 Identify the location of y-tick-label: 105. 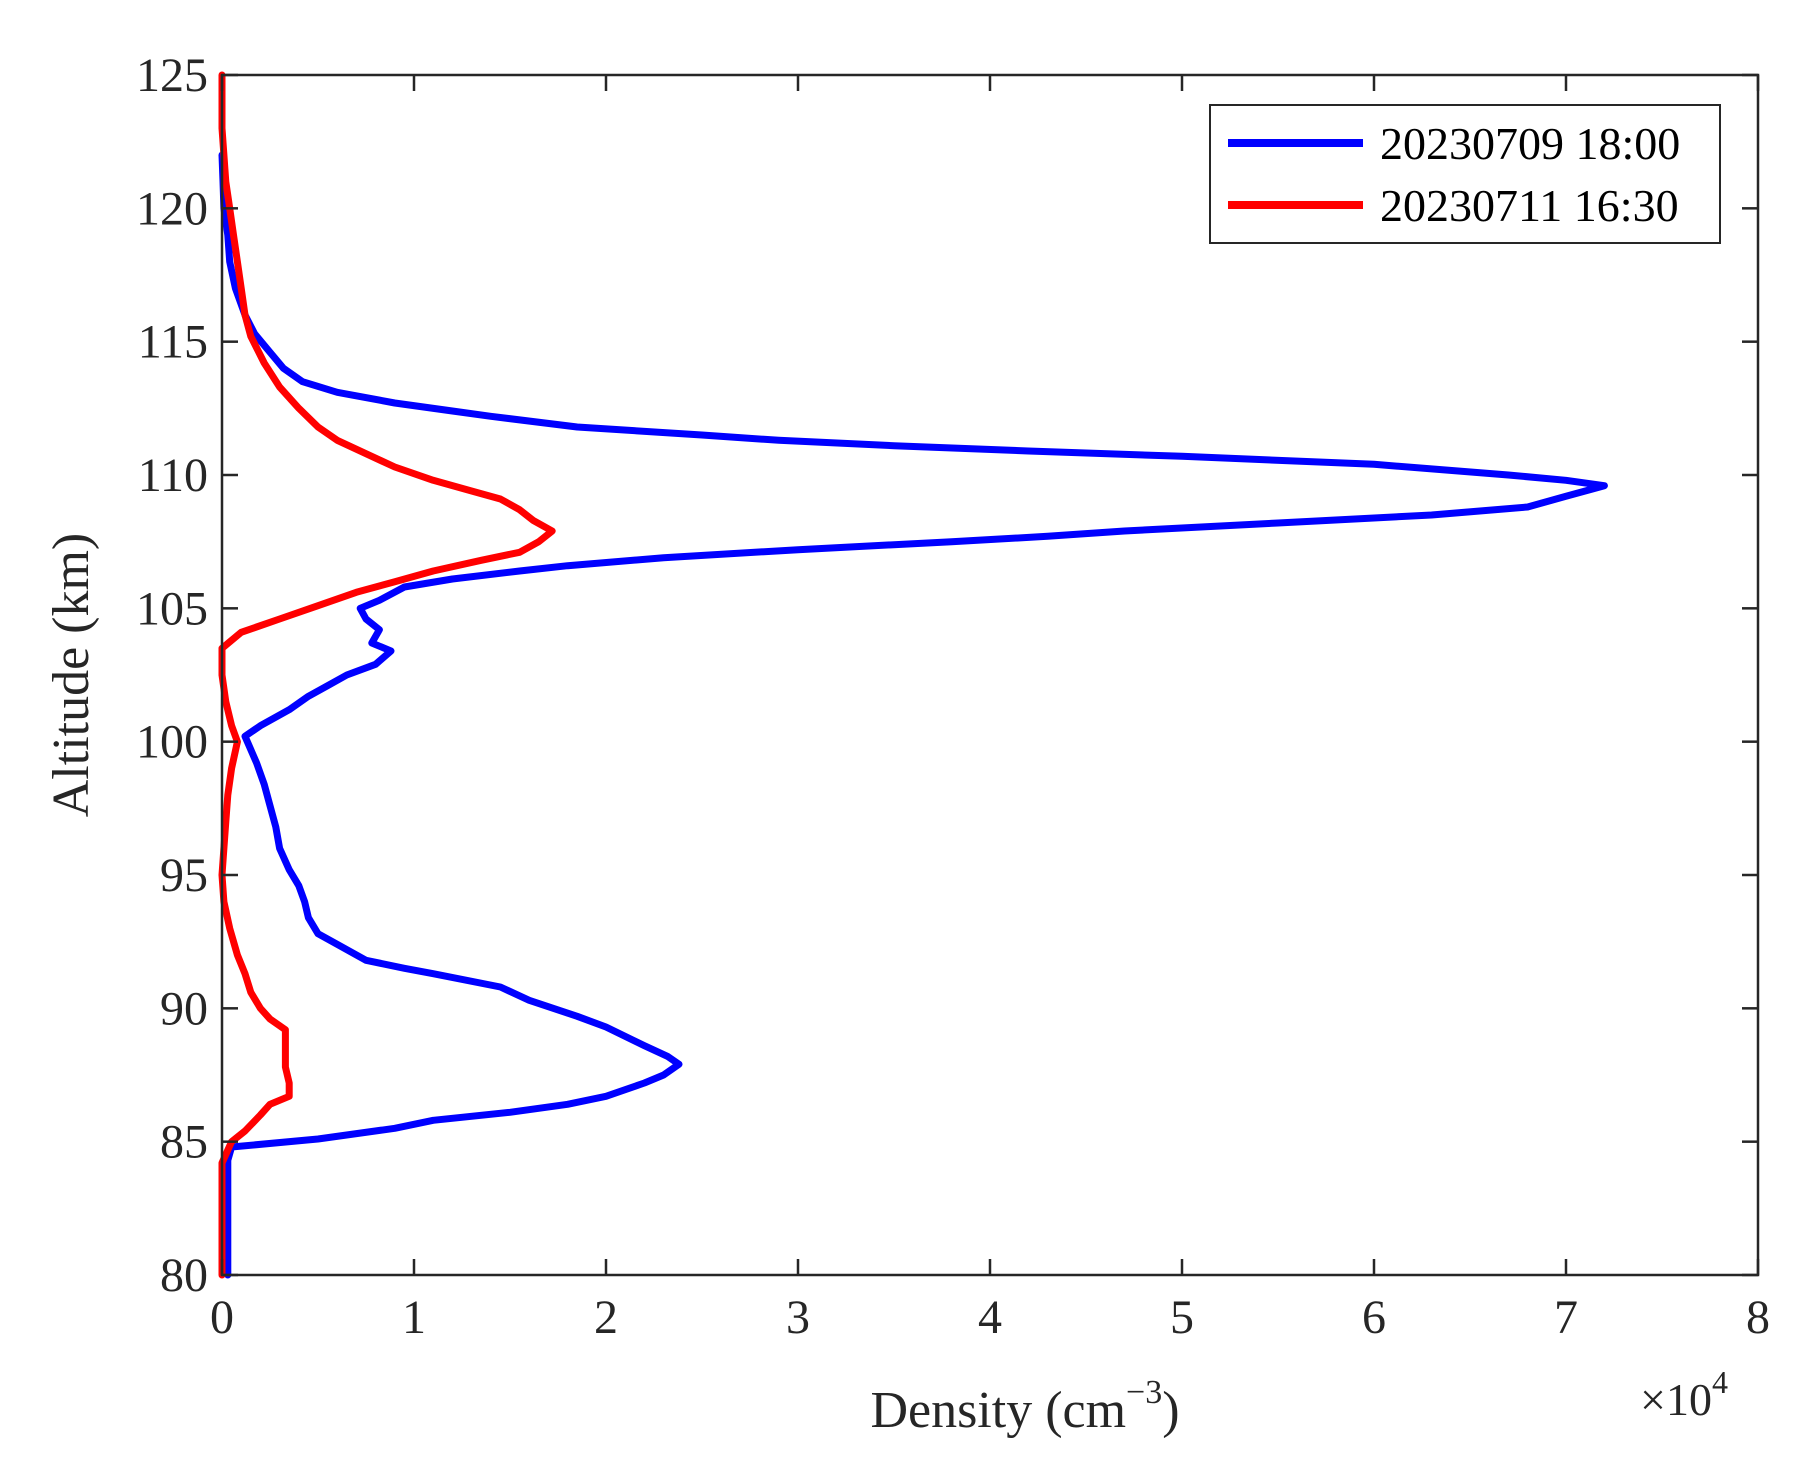
(172, 608).